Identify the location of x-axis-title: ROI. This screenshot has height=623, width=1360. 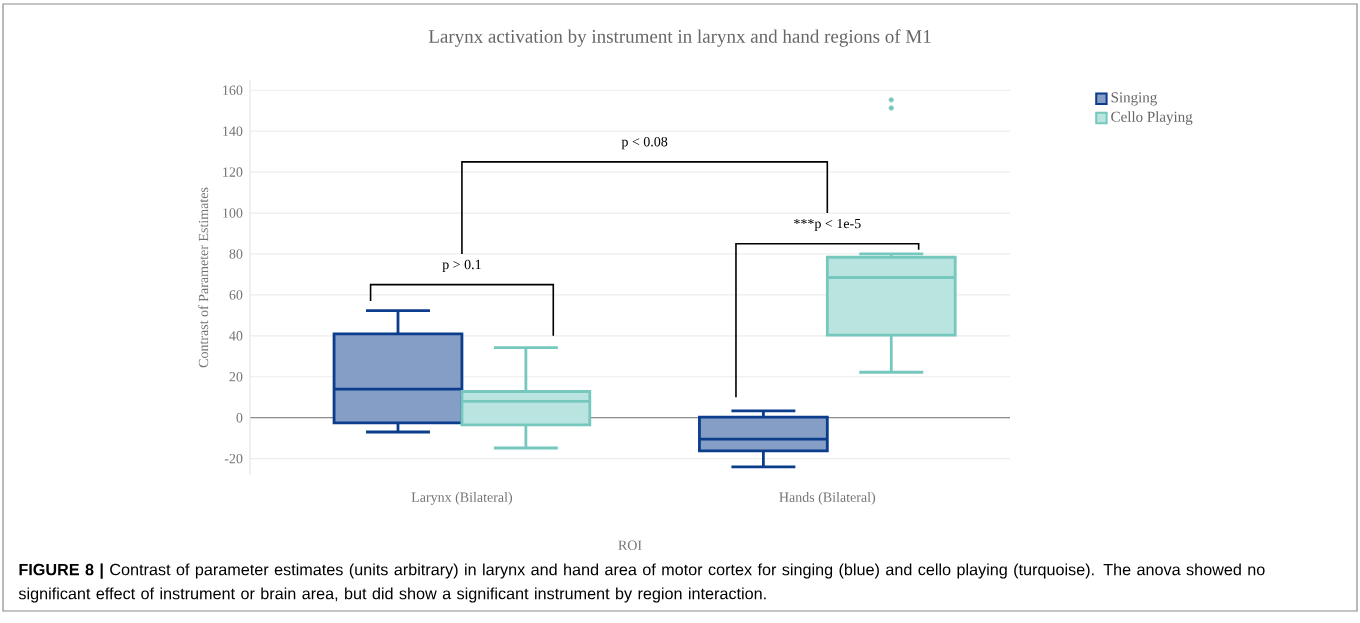
(630, 545).